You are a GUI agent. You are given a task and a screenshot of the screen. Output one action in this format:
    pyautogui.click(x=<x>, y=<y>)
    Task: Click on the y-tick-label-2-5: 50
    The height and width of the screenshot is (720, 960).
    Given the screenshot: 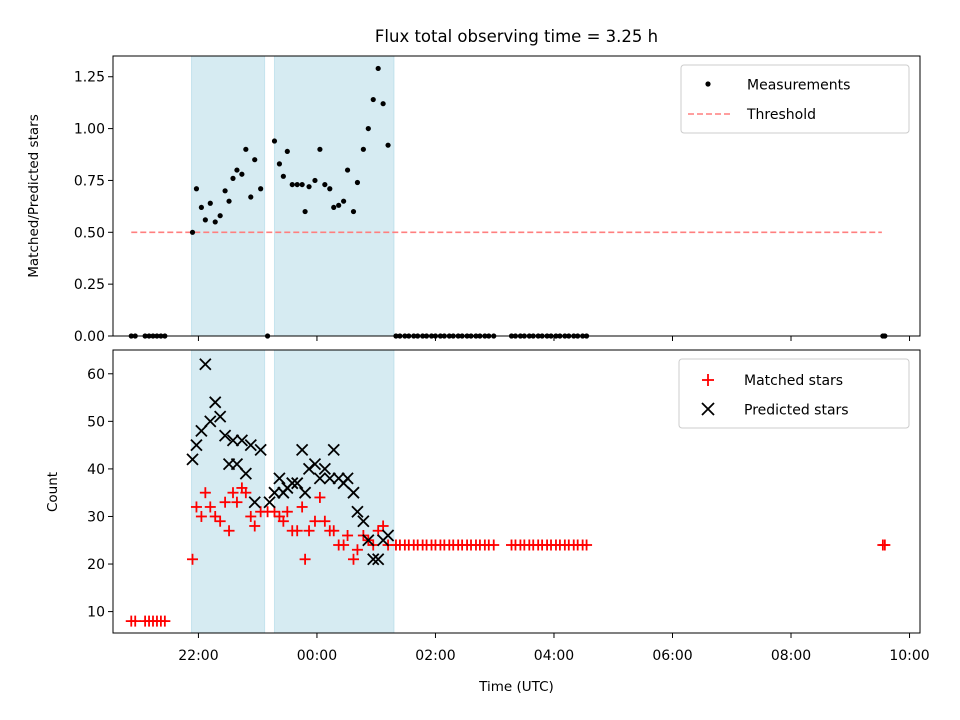 What is the action you would take?
    pyautogui.click(x=96, y=422)
    